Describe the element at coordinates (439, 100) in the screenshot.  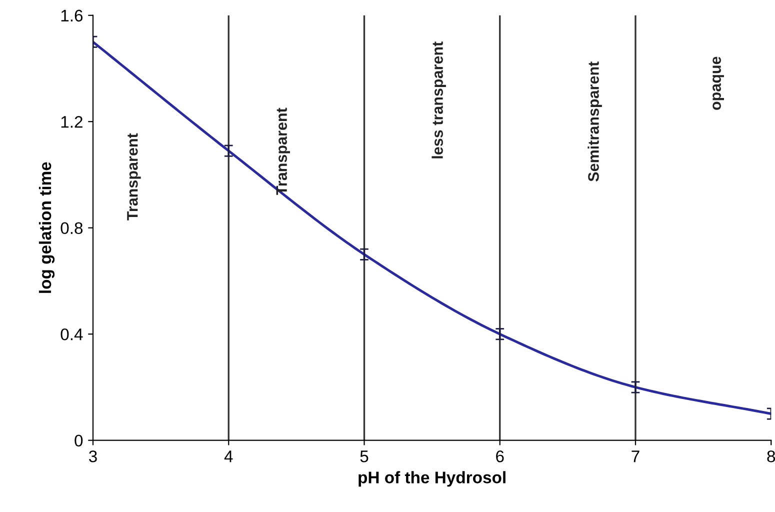
I see `annotation: less transparent` at that location.